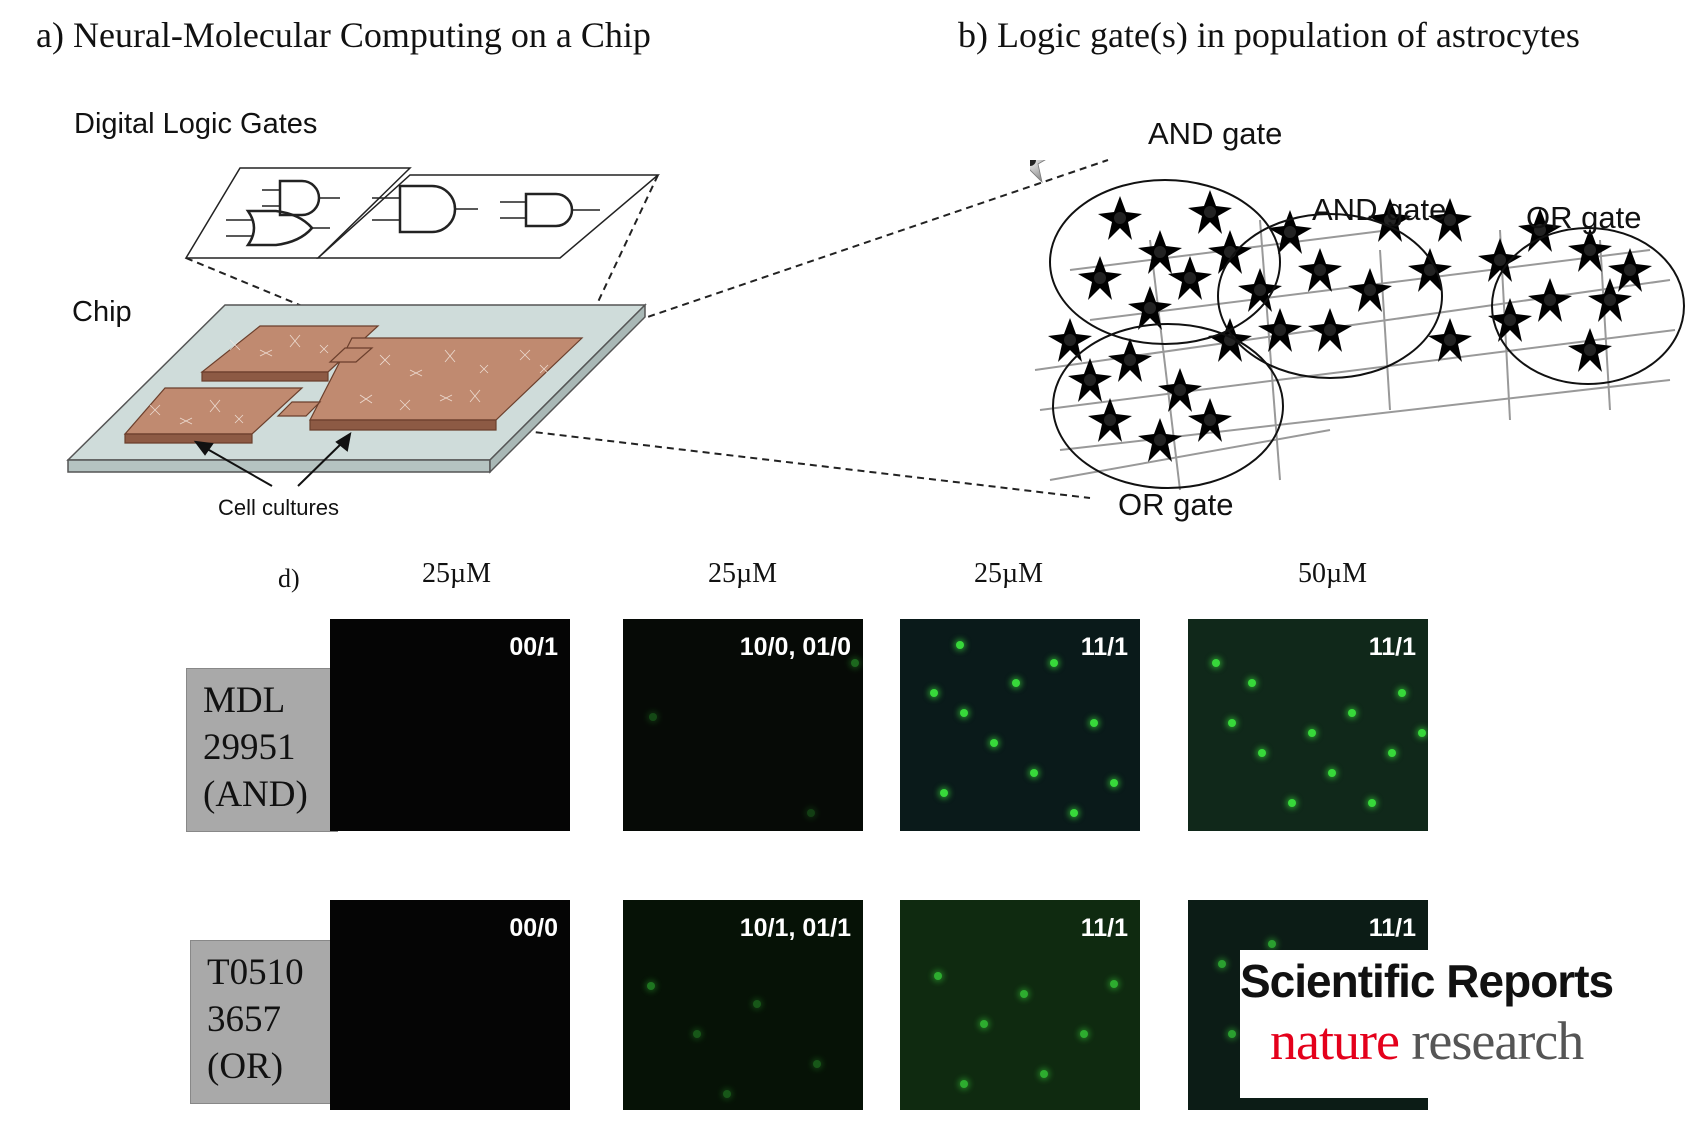 The image size is (1691, 1125). I want to click on drug-label-line: (OR), so click(245, 1066).